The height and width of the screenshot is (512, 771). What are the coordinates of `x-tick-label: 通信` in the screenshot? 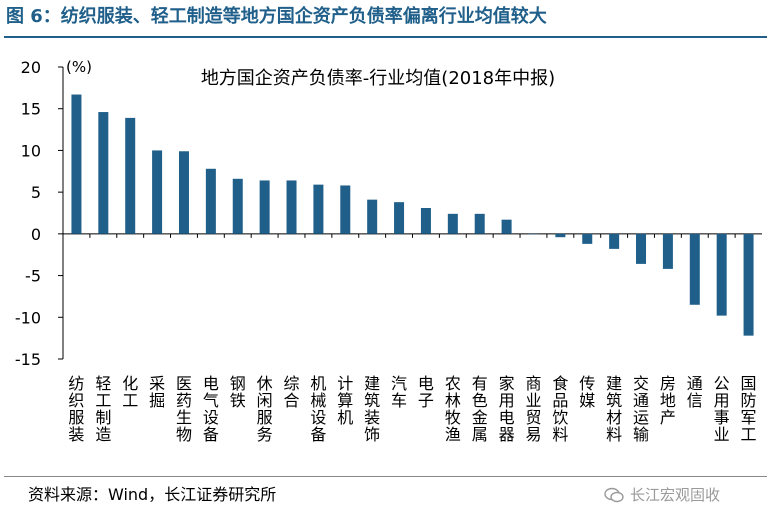 It's located at (695, 392).